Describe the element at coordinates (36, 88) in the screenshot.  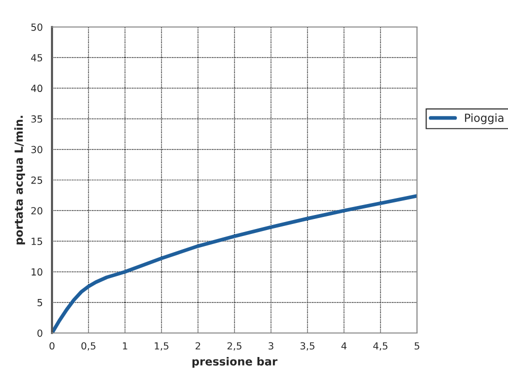
I see `y-tick-label: 40` at that location.